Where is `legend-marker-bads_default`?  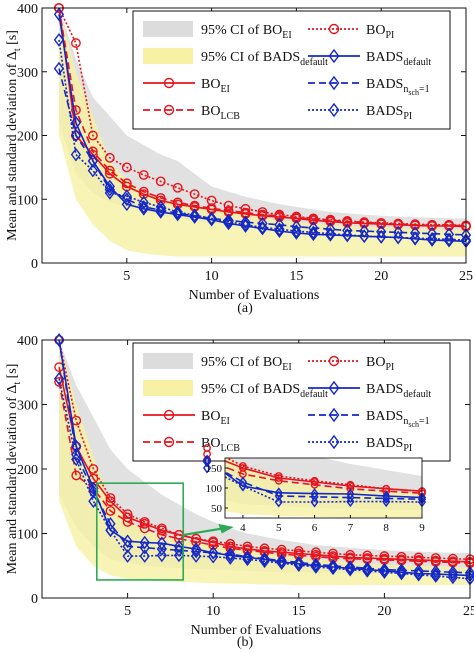
legend-marker-bads_default is located at coordinates (334, 56).